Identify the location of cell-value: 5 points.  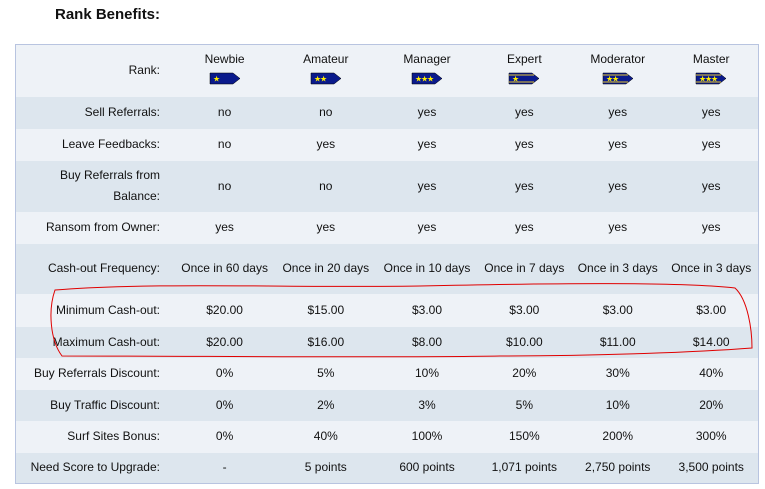
(325, 467).